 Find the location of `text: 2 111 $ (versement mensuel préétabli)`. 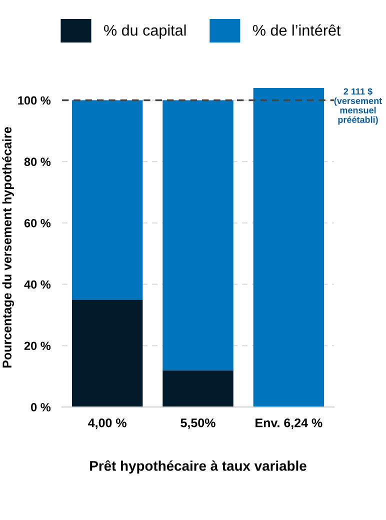

text: 2 111 $ (versement mensuel préétabli) is located at coordinates (358, 106).